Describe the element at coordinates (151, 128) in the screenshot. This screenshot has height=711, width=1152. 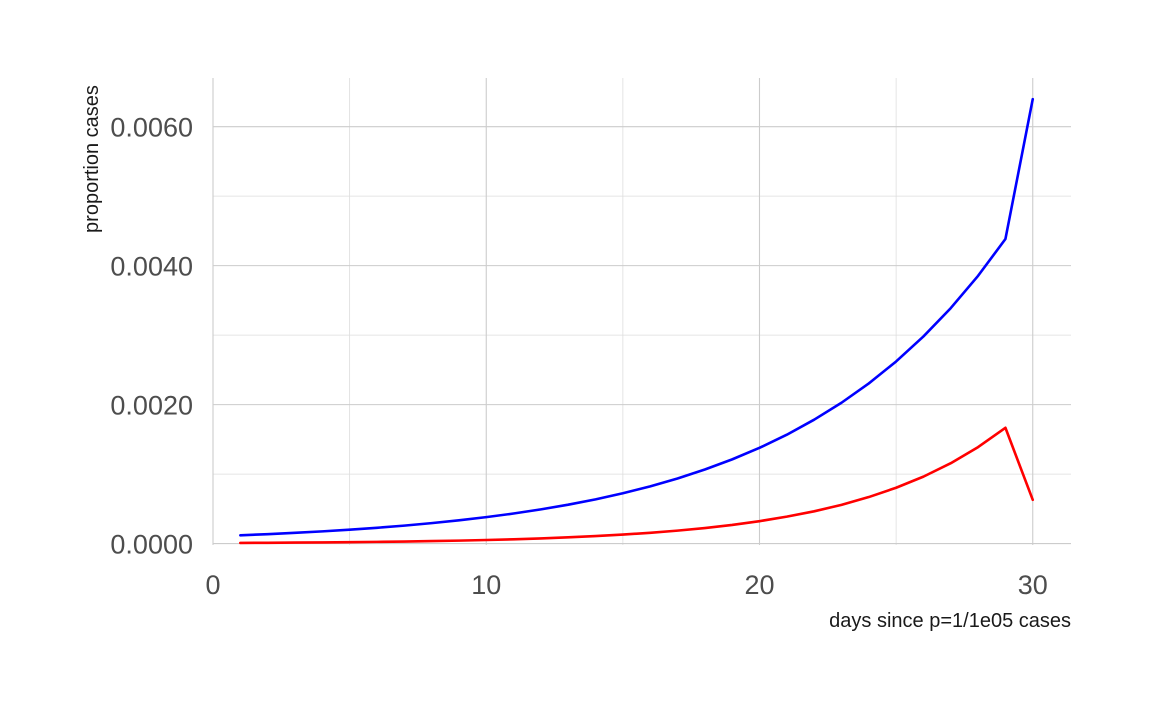
I see `y-tick-label: 0.0060` at that location.